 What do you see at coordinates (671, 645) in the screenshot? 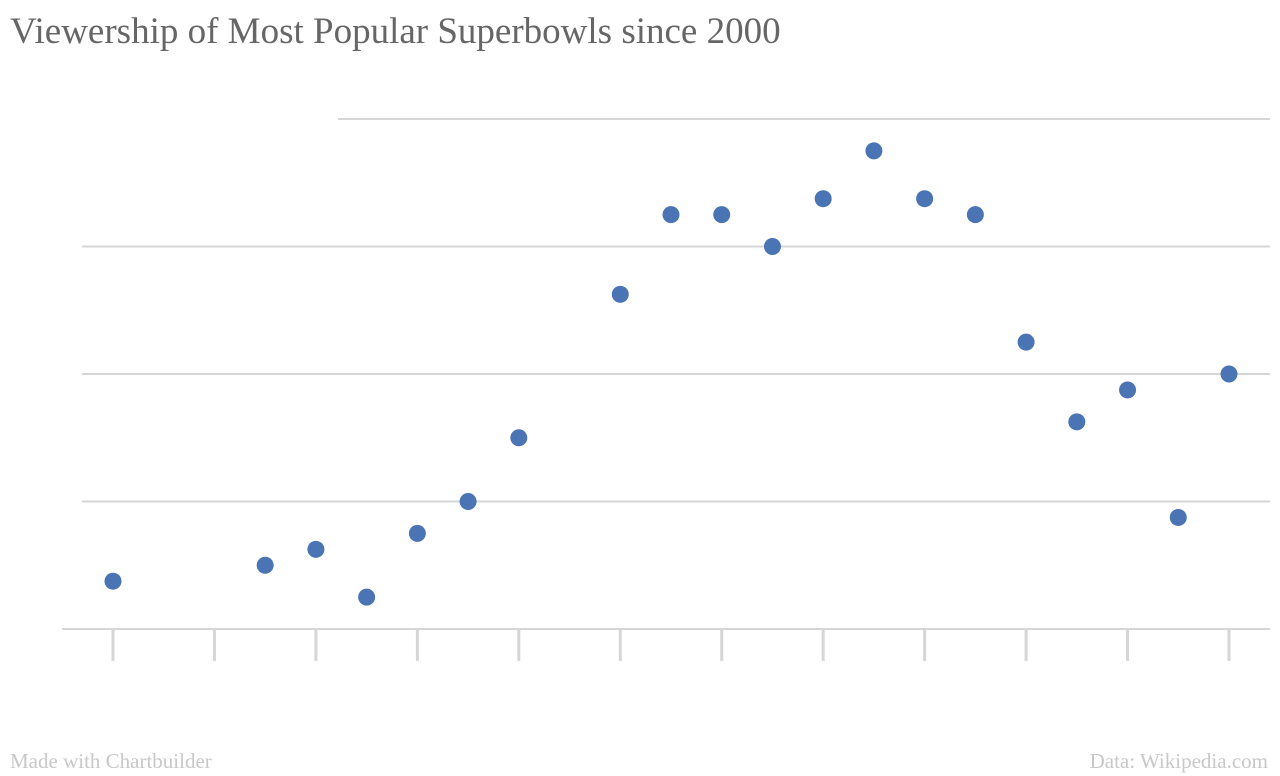
I see `x-axis-ticks` at bounding box center [671, 645].